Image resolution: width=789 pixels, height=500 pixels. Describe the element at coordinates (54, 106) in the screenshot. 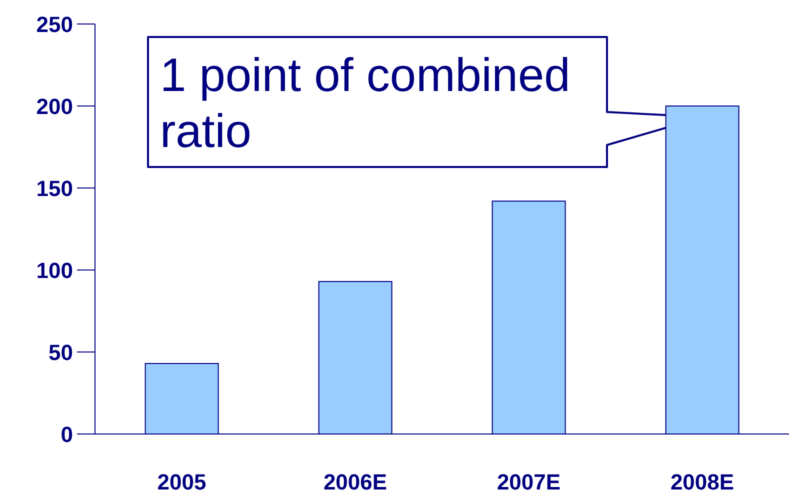

I see `y-tick-label: 200` at that location.